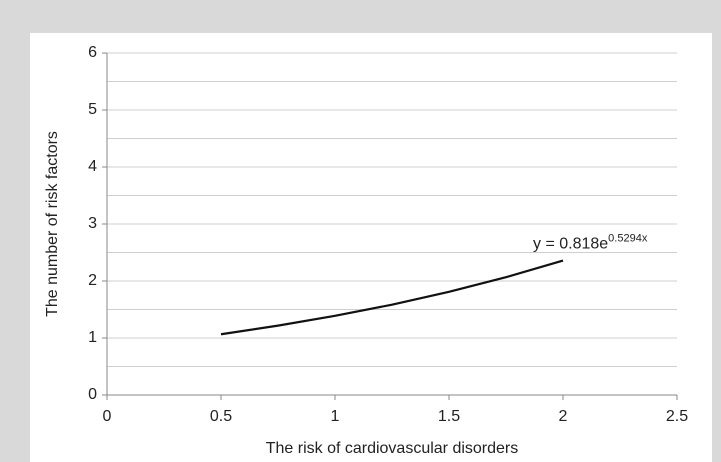 This screenshot has width=721, height=462. I want to click on y-axis-title: The number of risk factors, so click(52, 224).